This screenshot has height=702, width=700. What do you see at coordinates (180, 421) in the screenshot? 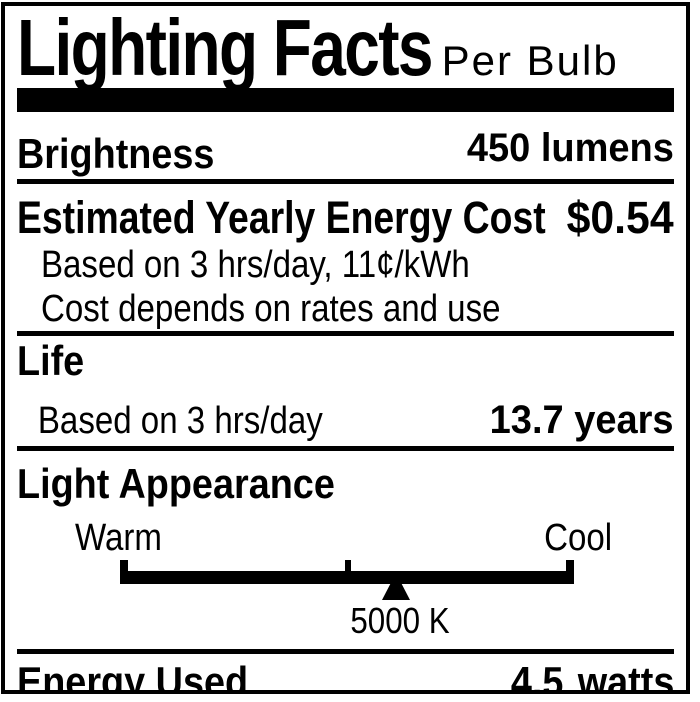
I see `life-note: Based on 3 hrs/day` at bounding box center [180, 421].